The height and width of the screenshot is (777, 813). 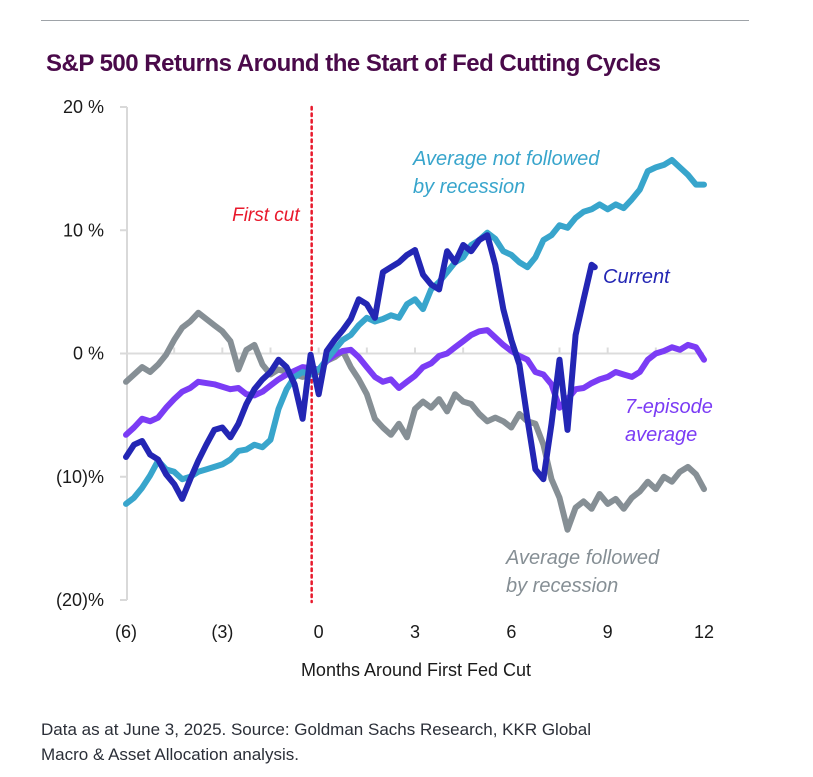 What do you see at coordinates (506, 159) in the screenshot?
I see `series-label-no-recession-avg: Average not followed` at bounding box center [506, 159].